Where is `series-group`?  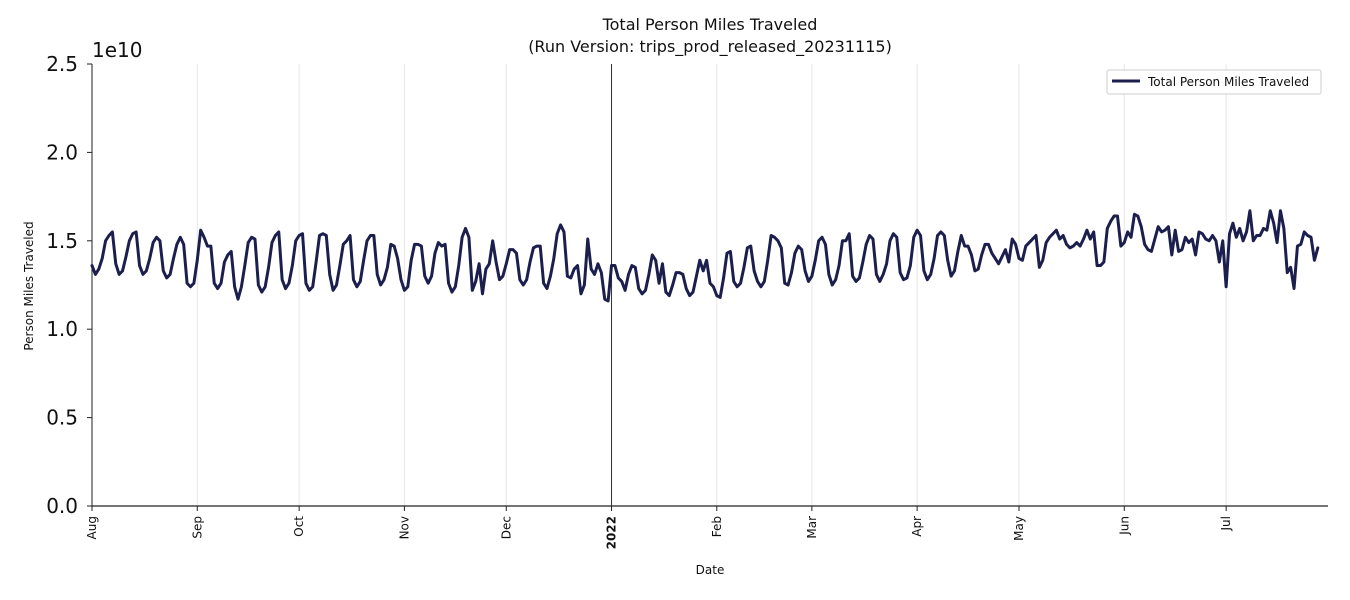 series-group is located at coordinates (705, 256).